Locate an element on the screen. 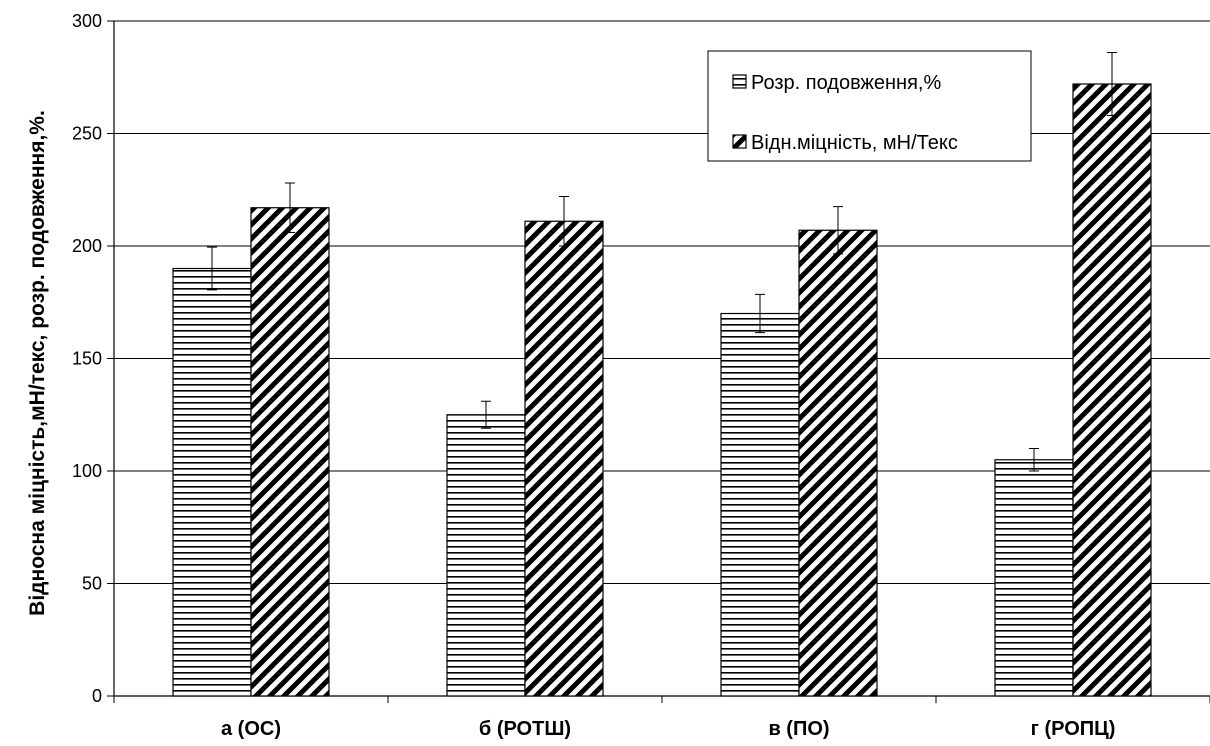  y-tick-label: 100 is located at coordinates (87, 471).